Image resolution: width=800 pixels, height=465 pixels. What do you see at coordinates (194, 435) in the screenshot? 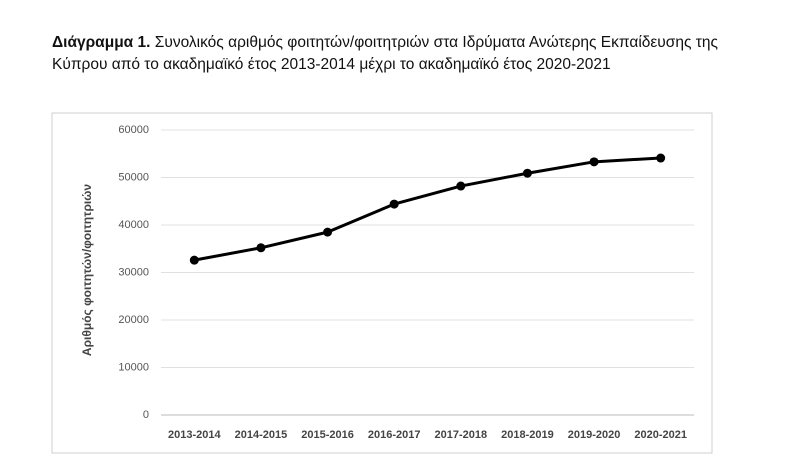
I see `x-tick-label: 2013-2014` at bounding box center [194, 435].